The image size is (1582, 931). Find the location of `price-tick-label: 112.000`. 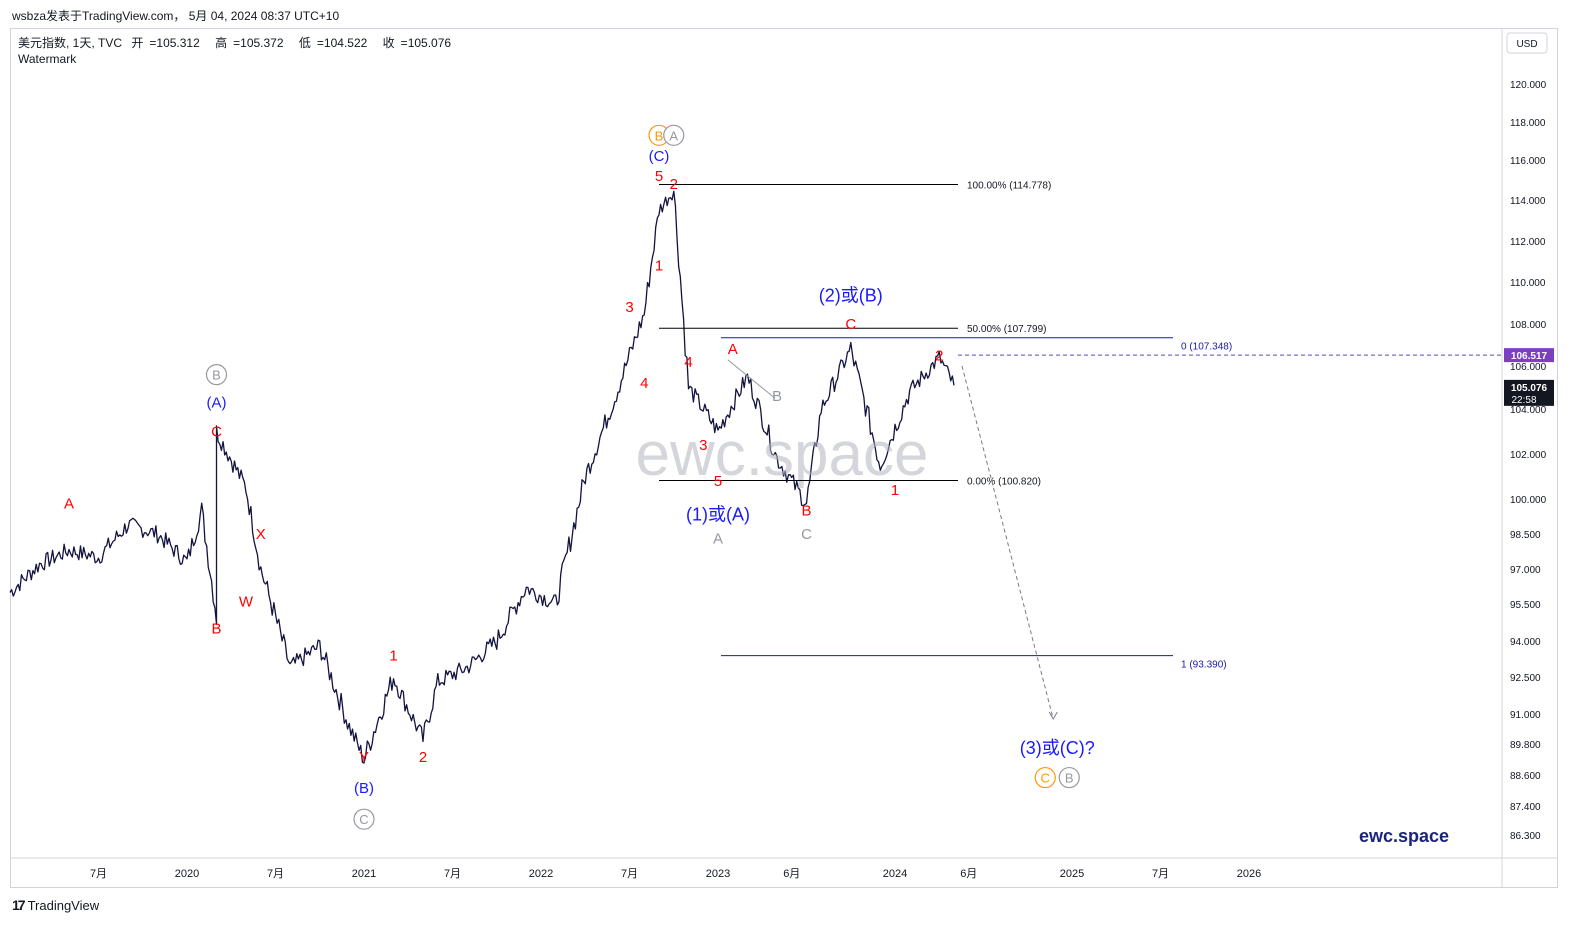

price-tick-label: 112.000 is located at coordinates (1528, 242).